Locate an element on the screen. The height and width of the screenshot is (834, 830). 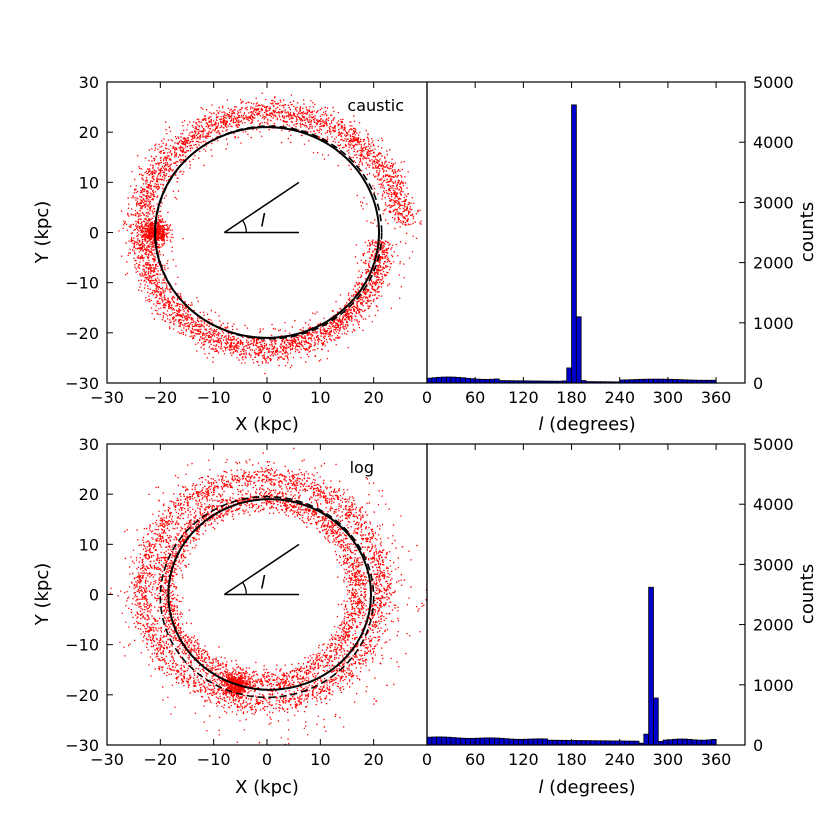
x-tick-label: −20 is located at coordinates (160, 397).